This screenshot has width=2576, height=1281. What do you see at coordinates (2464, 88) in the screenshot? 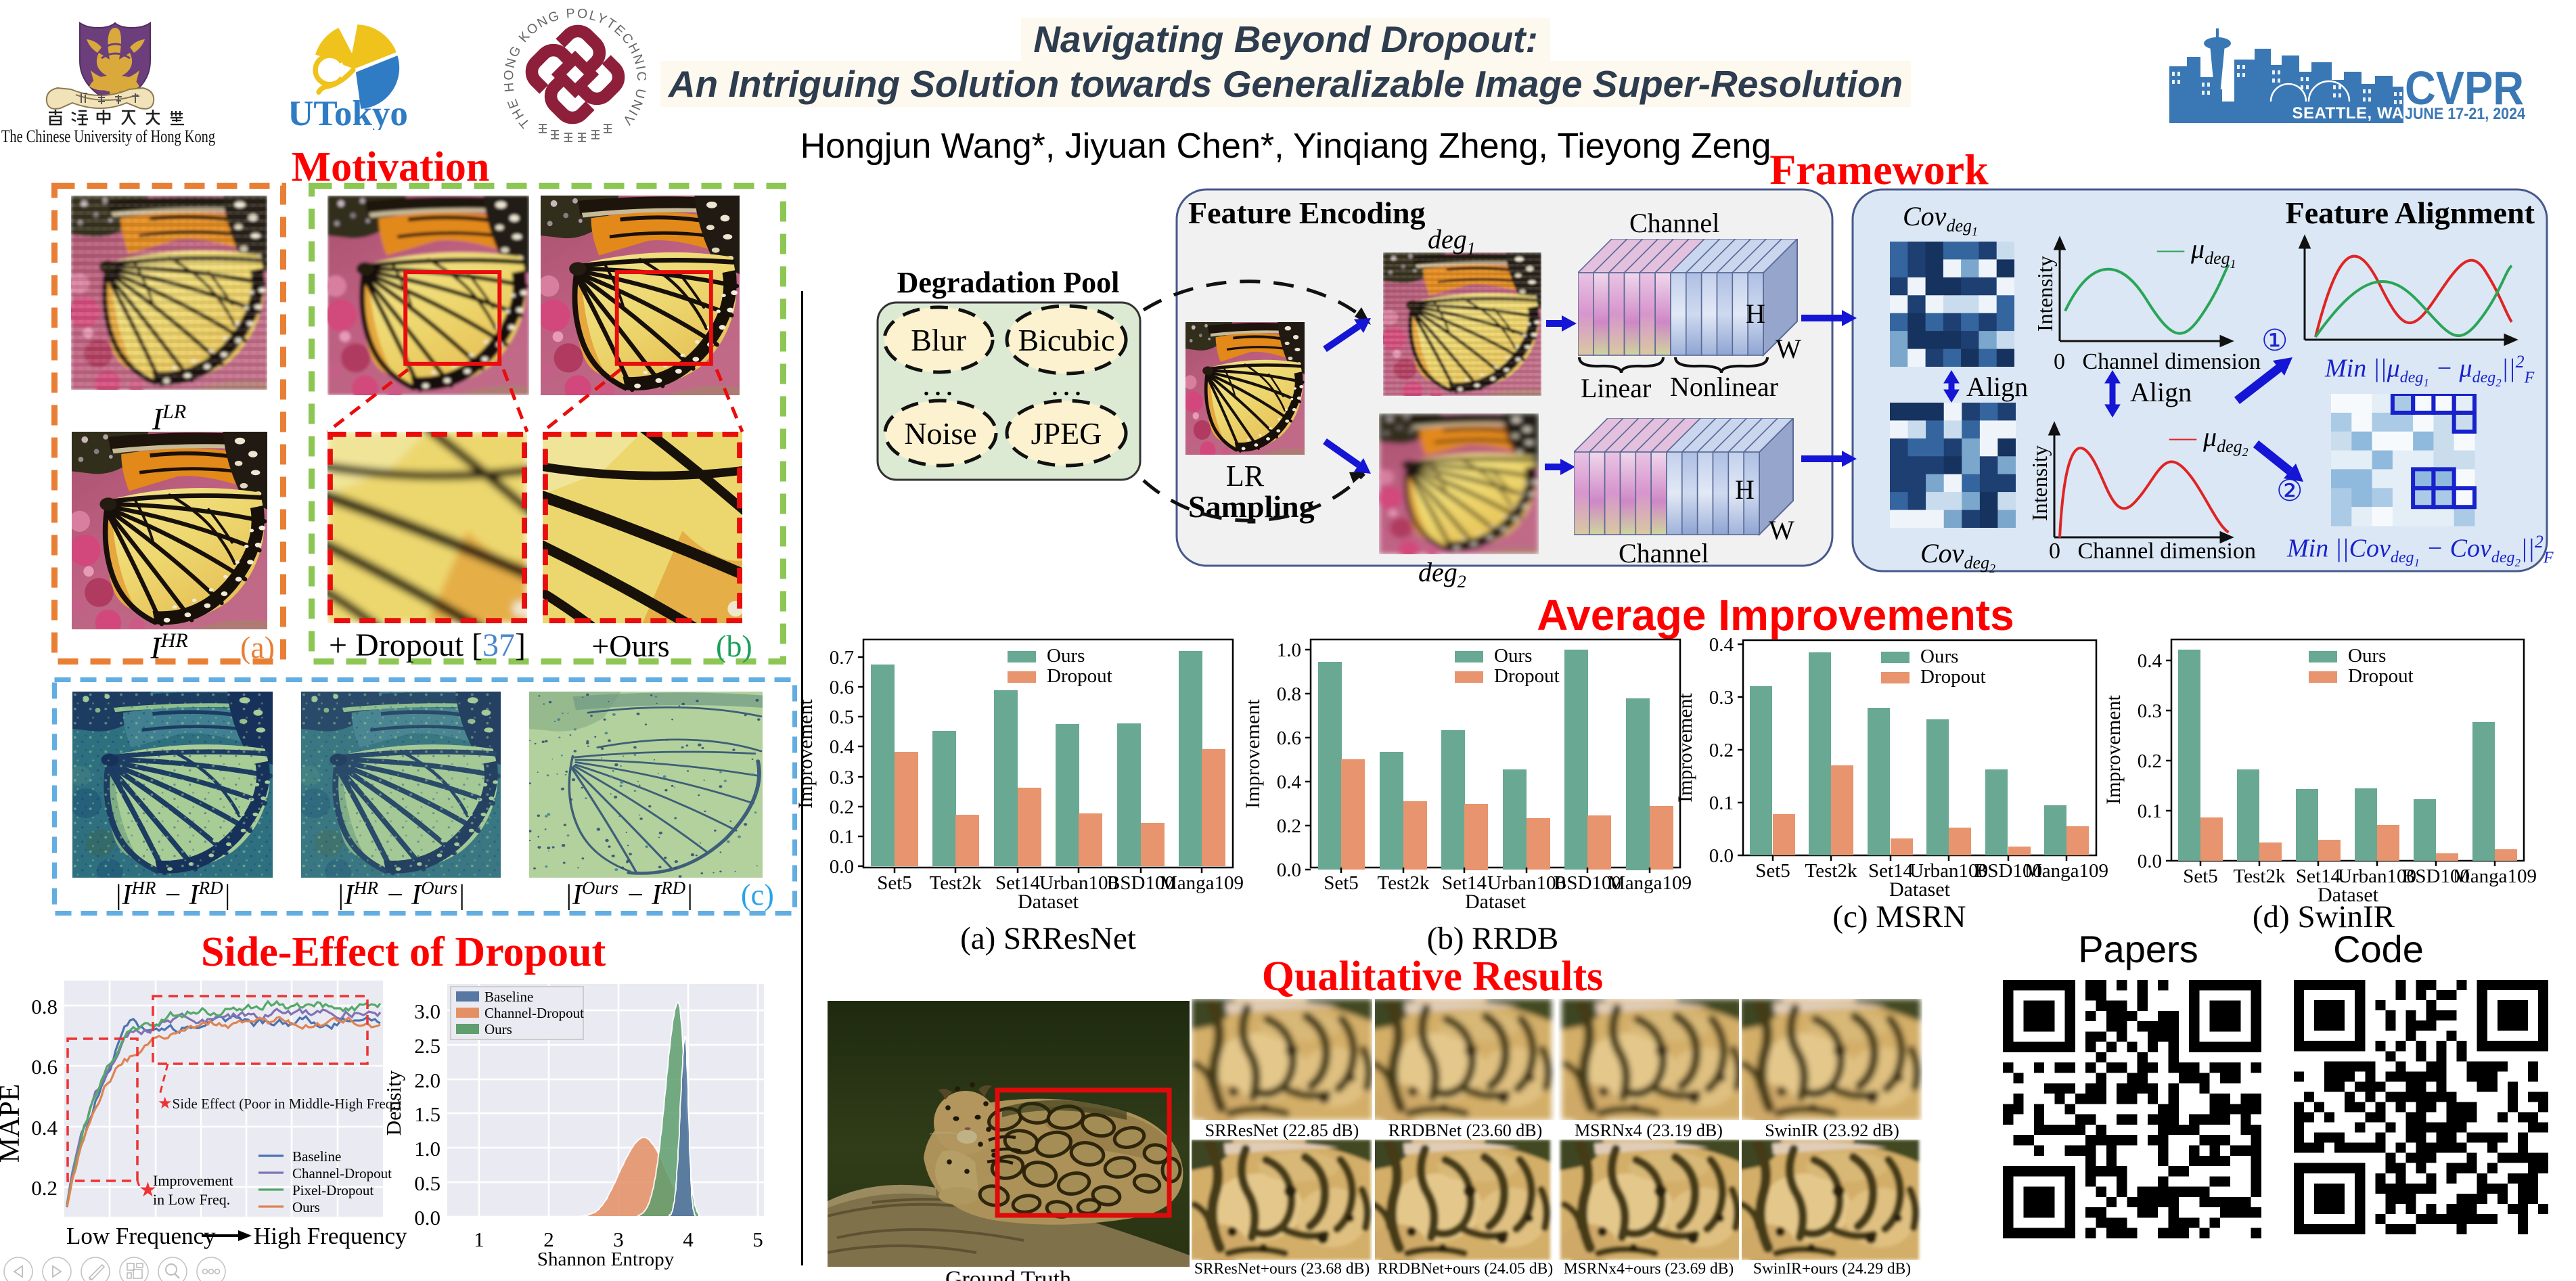
I see `svg-text: CVPR` at bounding box center [2464, 88].